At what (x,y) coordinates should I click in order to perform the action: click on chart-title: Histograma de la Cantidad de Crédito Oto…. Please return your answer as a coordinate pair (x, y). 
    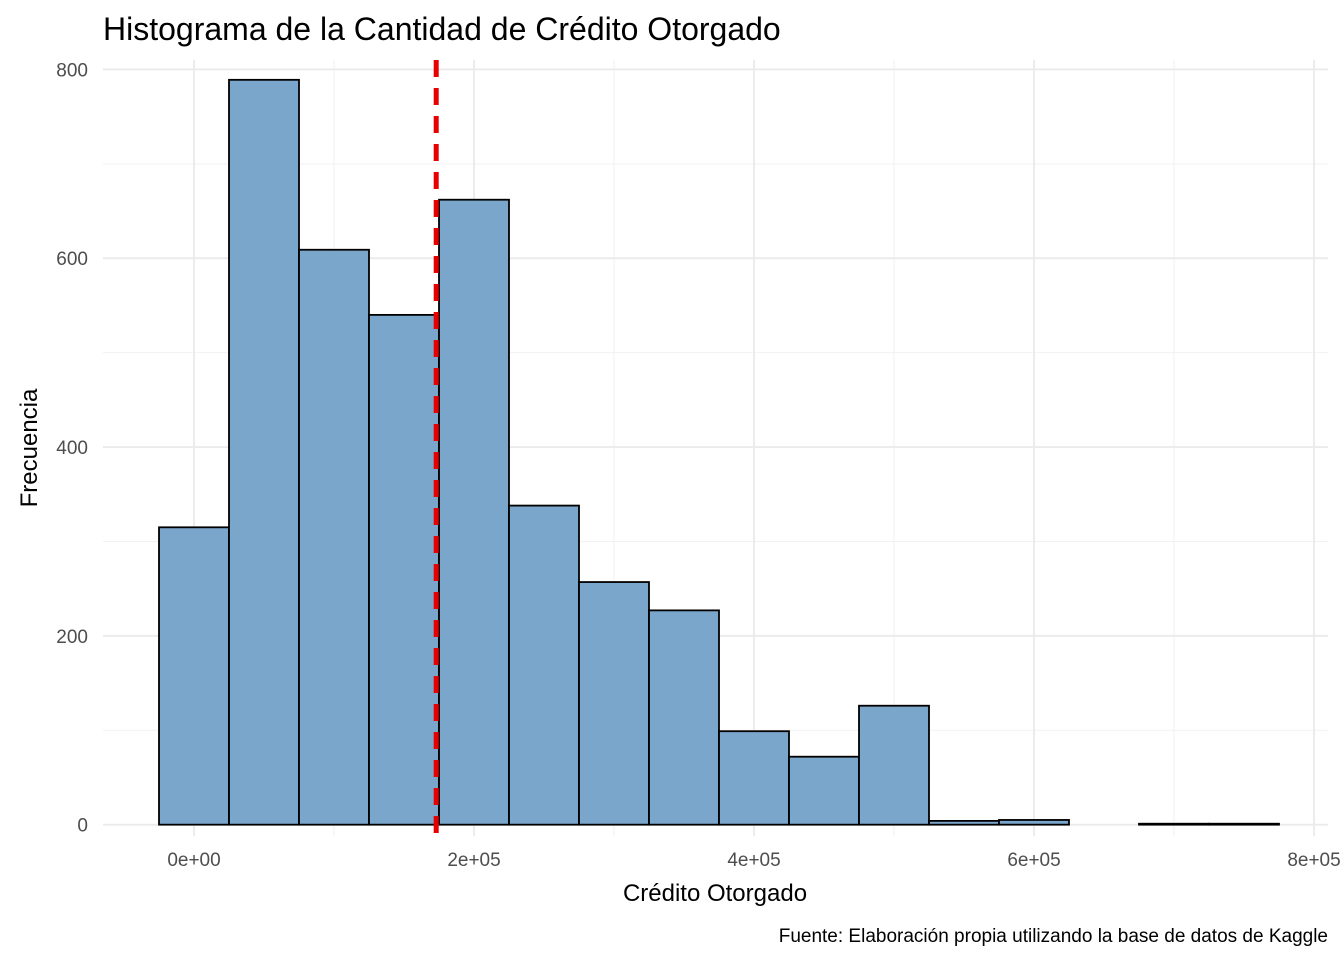
    Looking at the image, I should click on (442, 29).